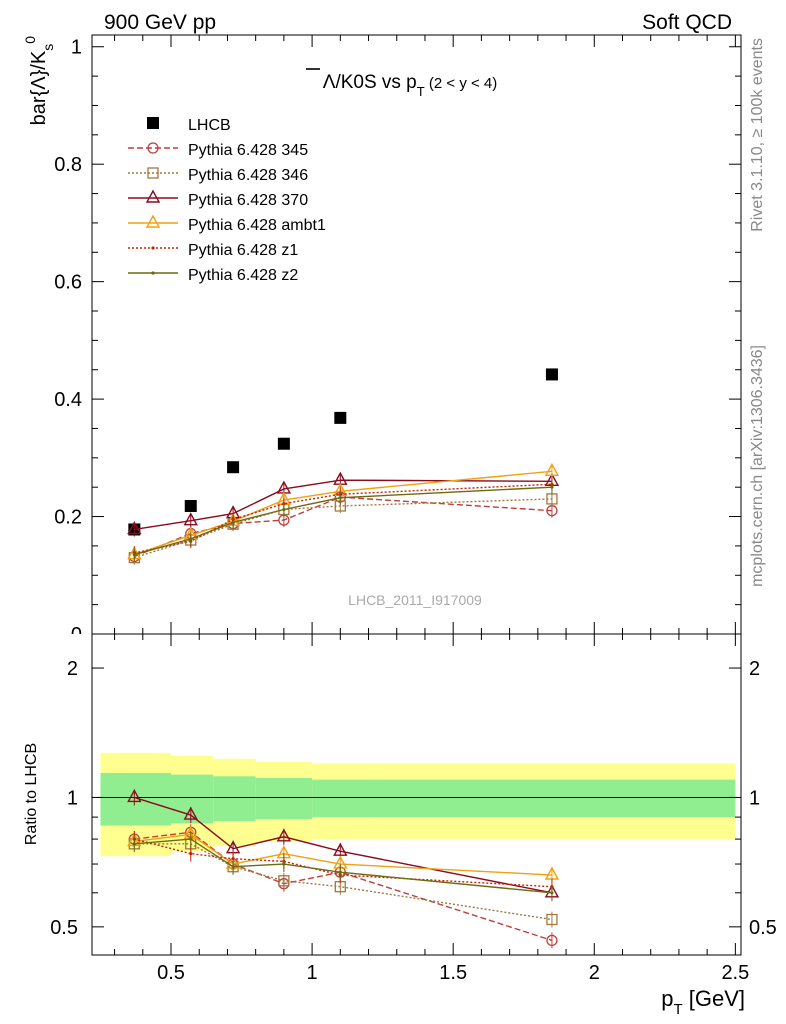 Image resolution: width=786 pixels, height=1024 pixels. Describe the element at coordinates (243, 250) in the screenshot. I see `legend-label: Pythia 6.428 z1` at that location.